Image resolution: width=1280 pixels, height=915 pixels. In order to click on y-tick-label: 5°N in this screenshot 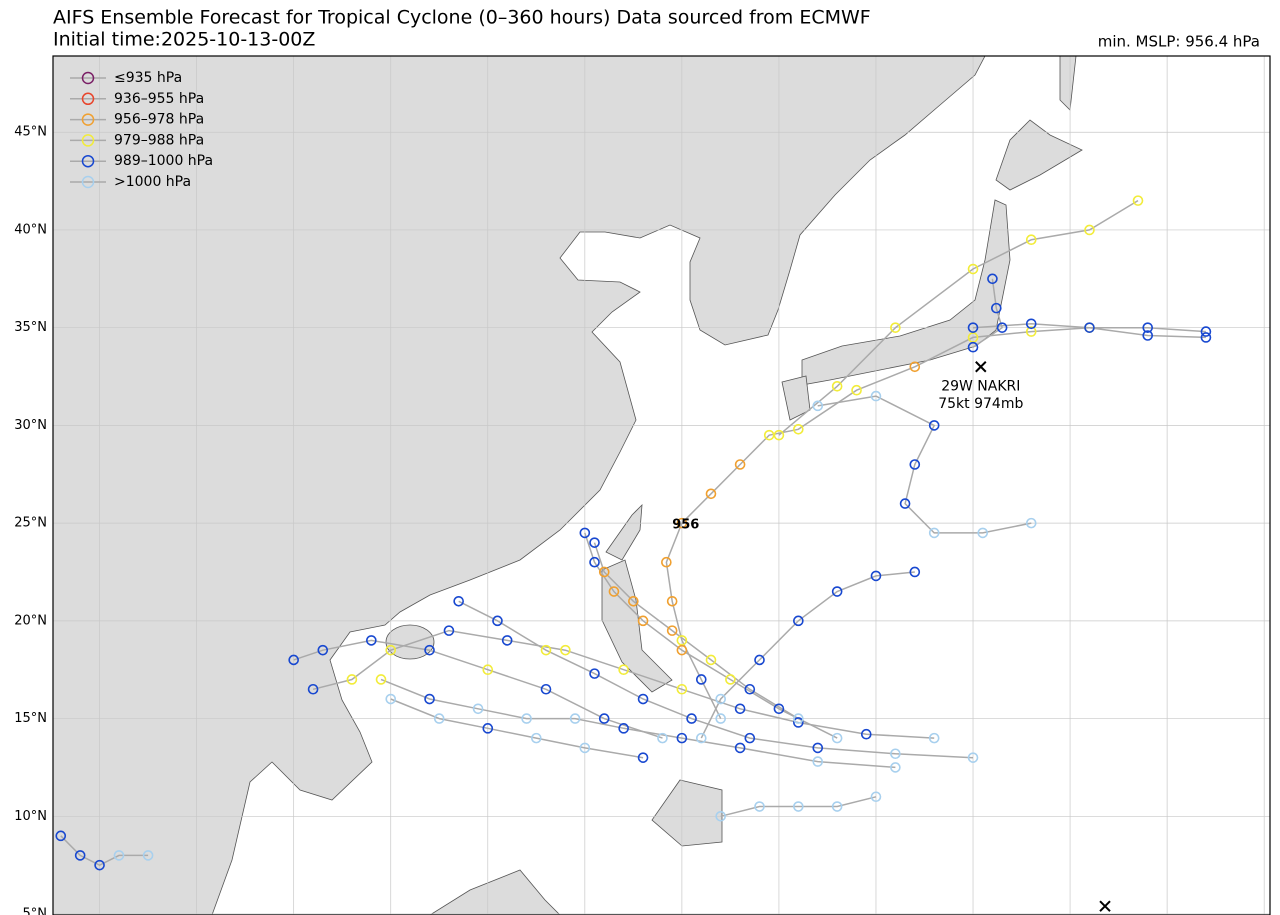, I will do `click(35, 911)`.